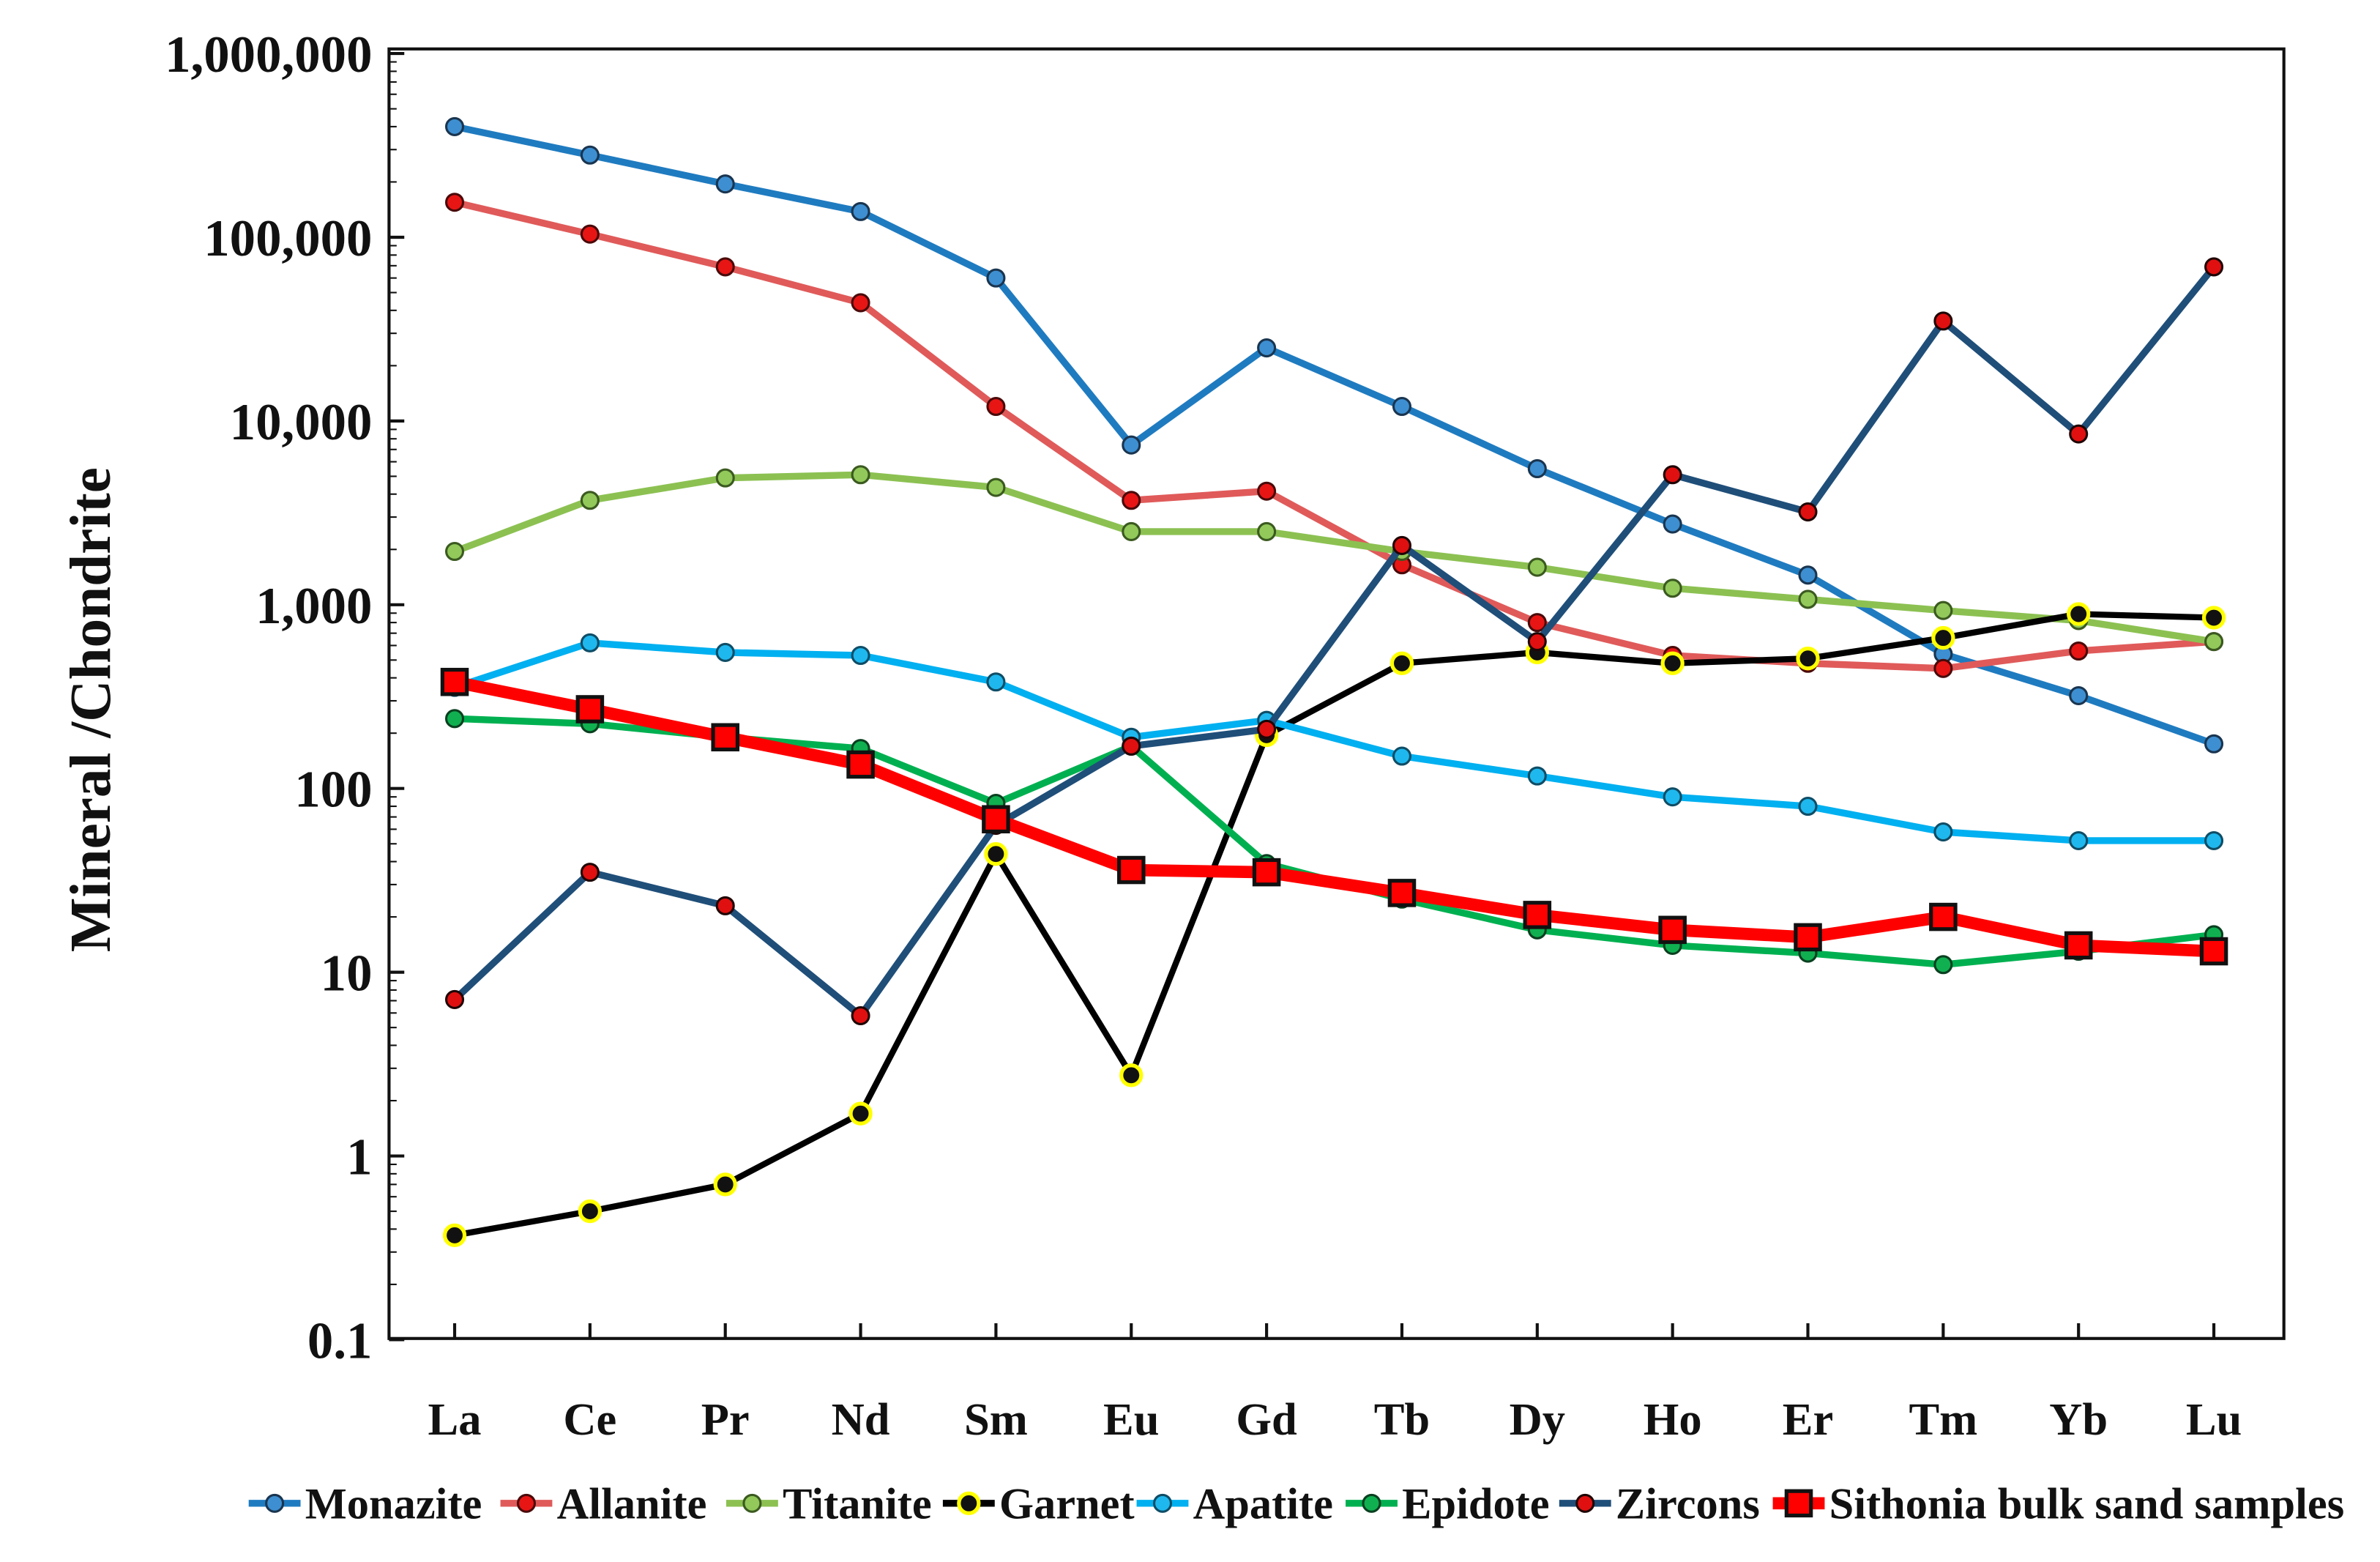 The image size is (2380, 1562). I want to click on legend-item-allanite: Allanite, so click(603, 1504).